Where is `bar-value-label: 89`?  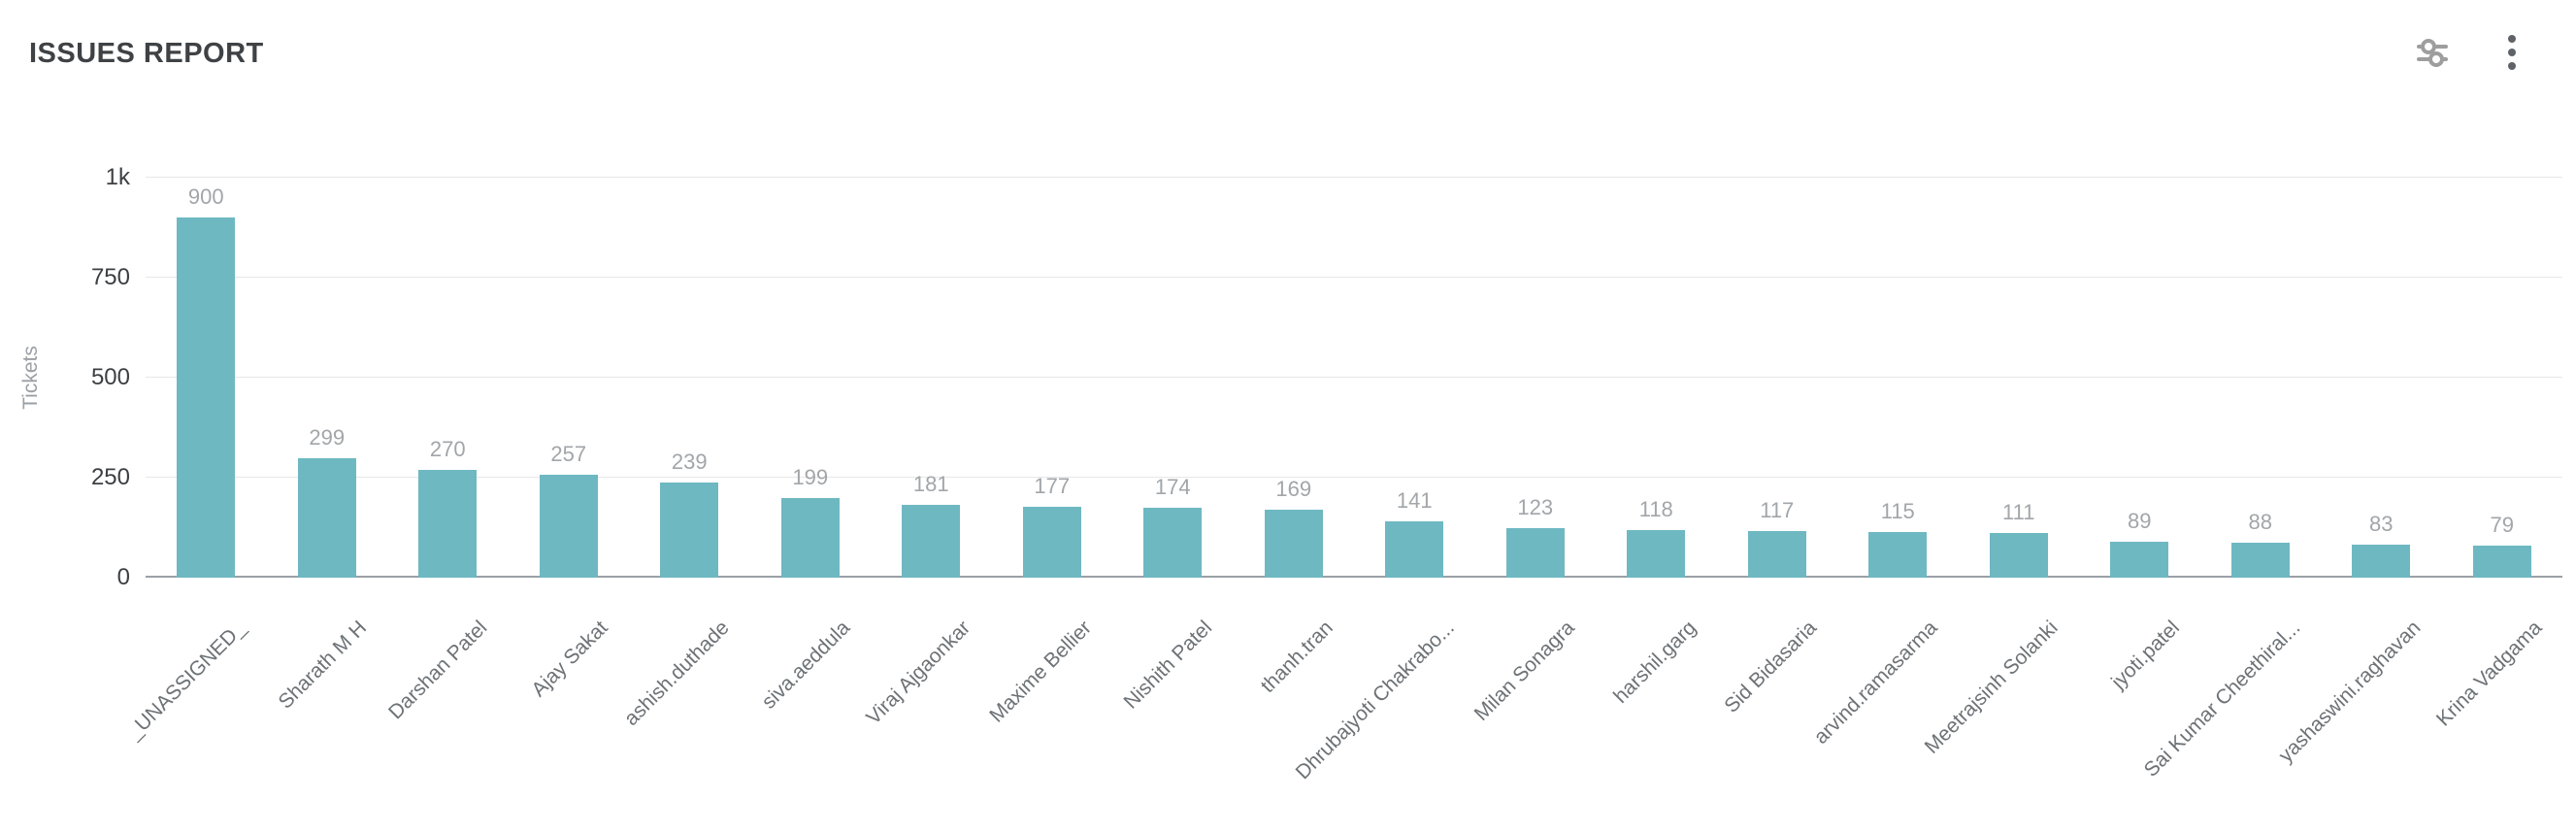
bar-value-label: 89 is located at coordinates (2140, 521).